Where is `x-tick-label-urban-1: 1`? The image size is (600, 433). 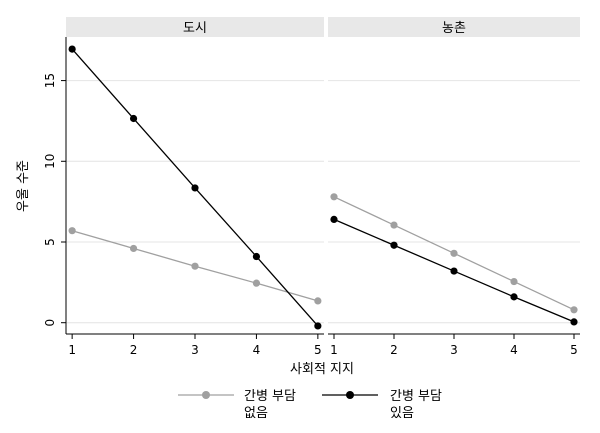 x-tick-label-urban-1: 1 is located at coordinates (72, 350).